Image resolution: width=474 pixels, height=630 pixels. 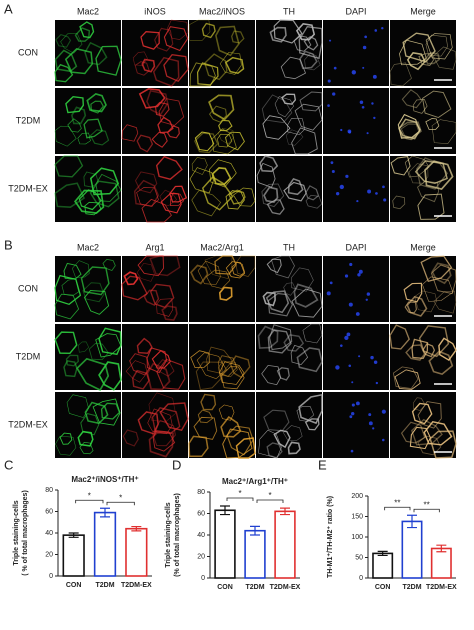 What do you see at coordinates (225, 587) in the screenshot?
I see `x-tick-label: CON` at bounding box center [225, 587].